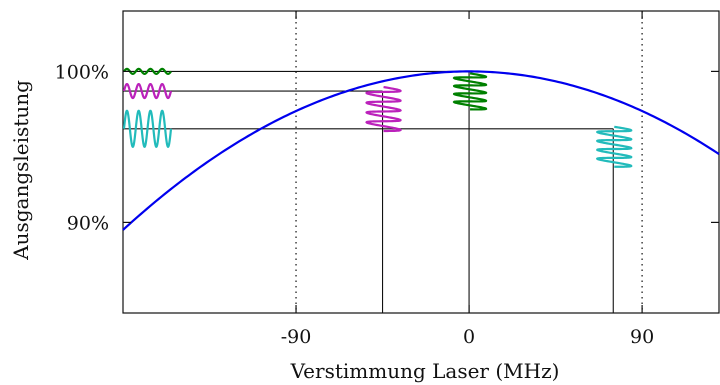 This screenshot has height=385, width=720. What do you see at coordinates (147, 128) in the screenshot?
I see `output-wave-cyan` at bounding box center [147, 128].